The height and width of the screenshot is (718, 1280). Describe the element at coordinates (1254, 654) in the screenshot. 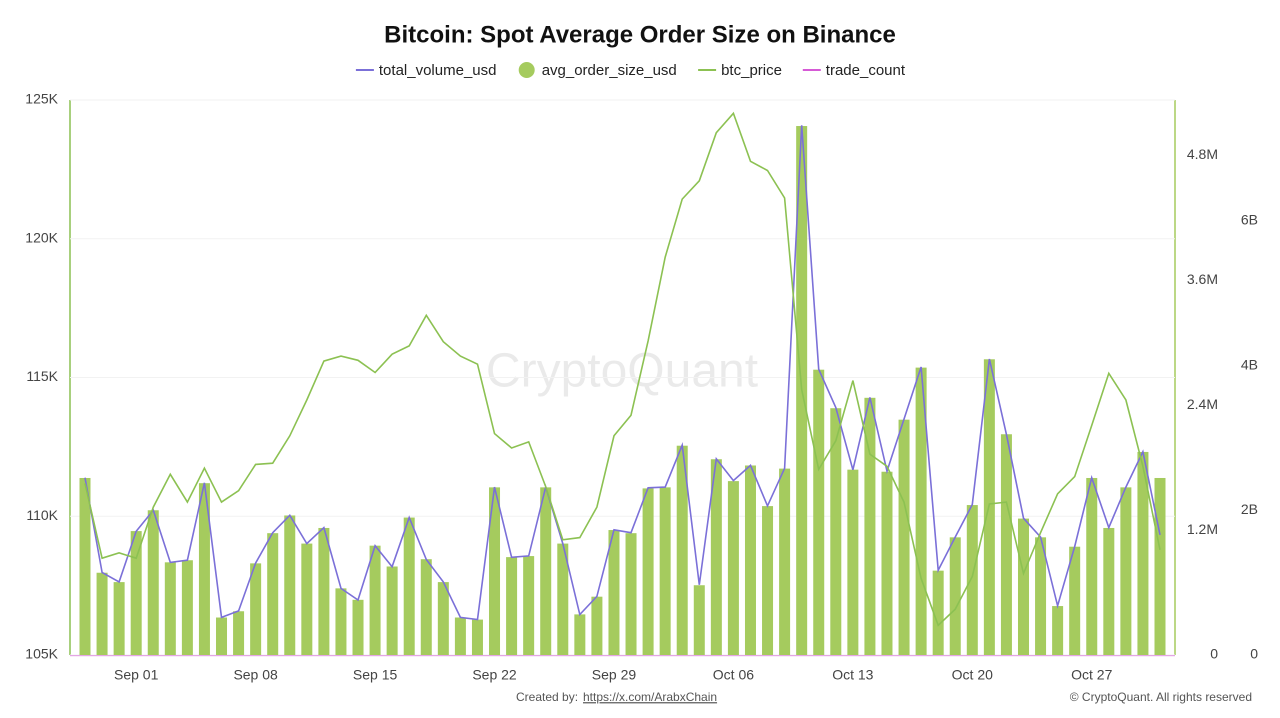

I see `y3-tick-label: 0` at that location.